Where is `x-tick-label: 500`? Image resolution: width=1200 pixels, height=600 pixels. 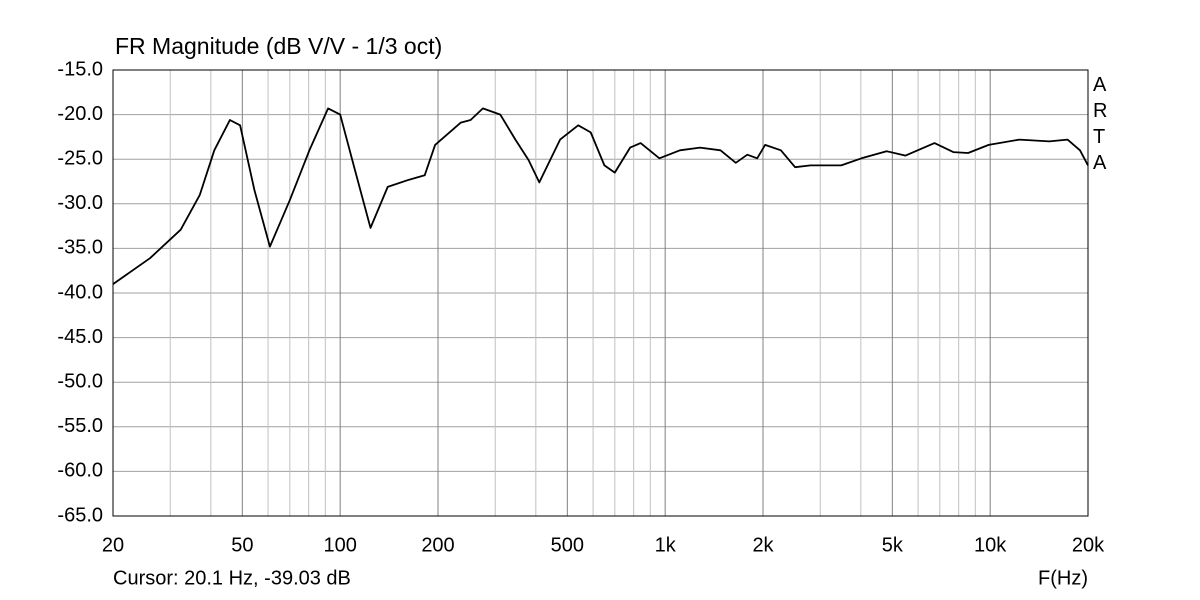 x-tick-label: 500 is located at coordinates (567, 545).